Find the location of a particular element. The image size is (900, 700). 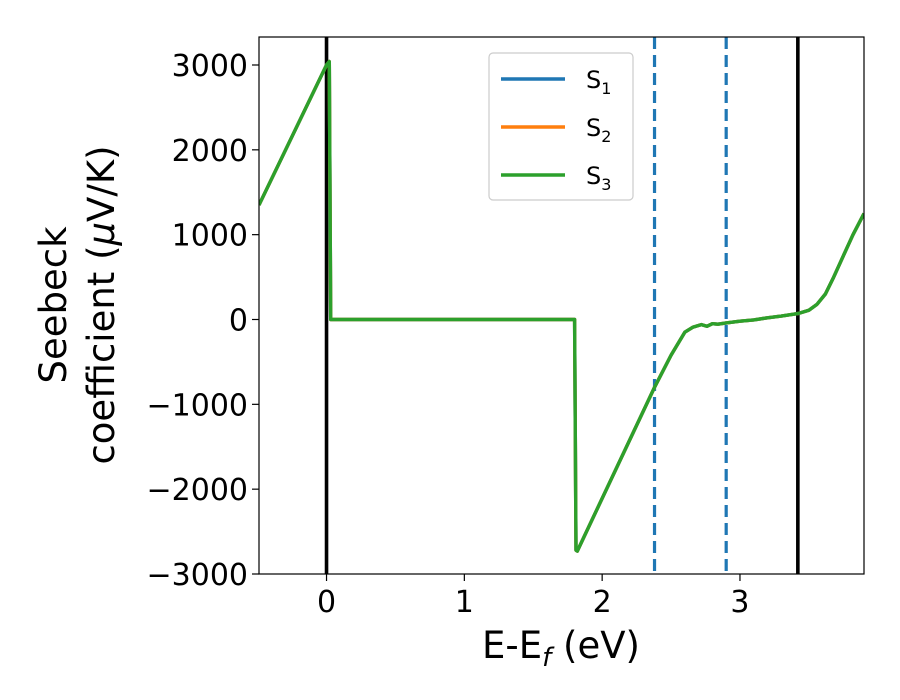

legend-label-3: S3 is located at coordinates (598, 178).